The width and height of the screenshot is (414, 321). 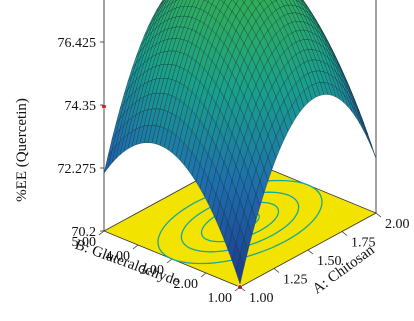 I want to click on z-tick-label: 72.275, so click(x=77, y=169).